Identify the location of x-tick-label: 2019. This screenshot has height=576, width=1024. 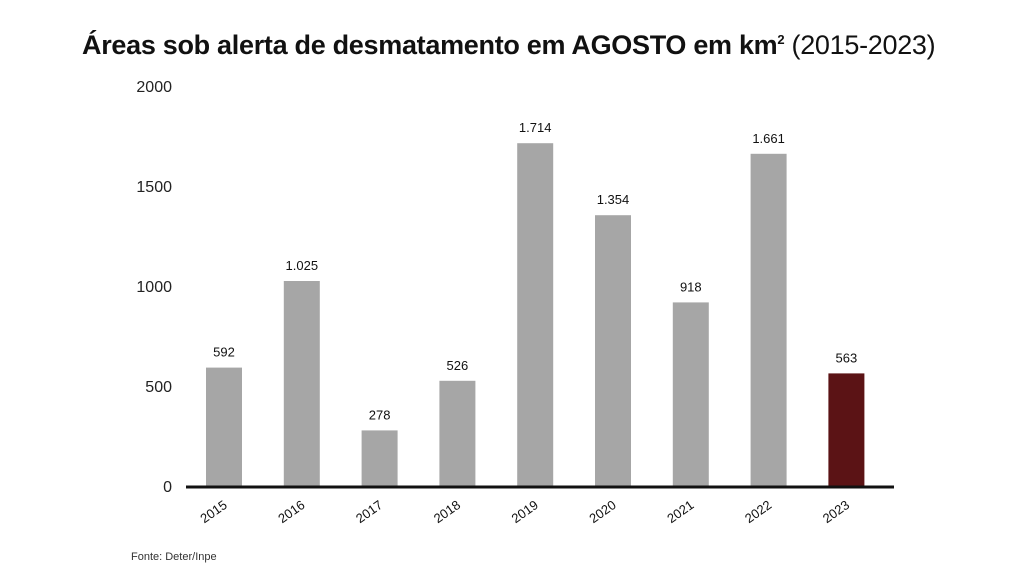
(525, 511).